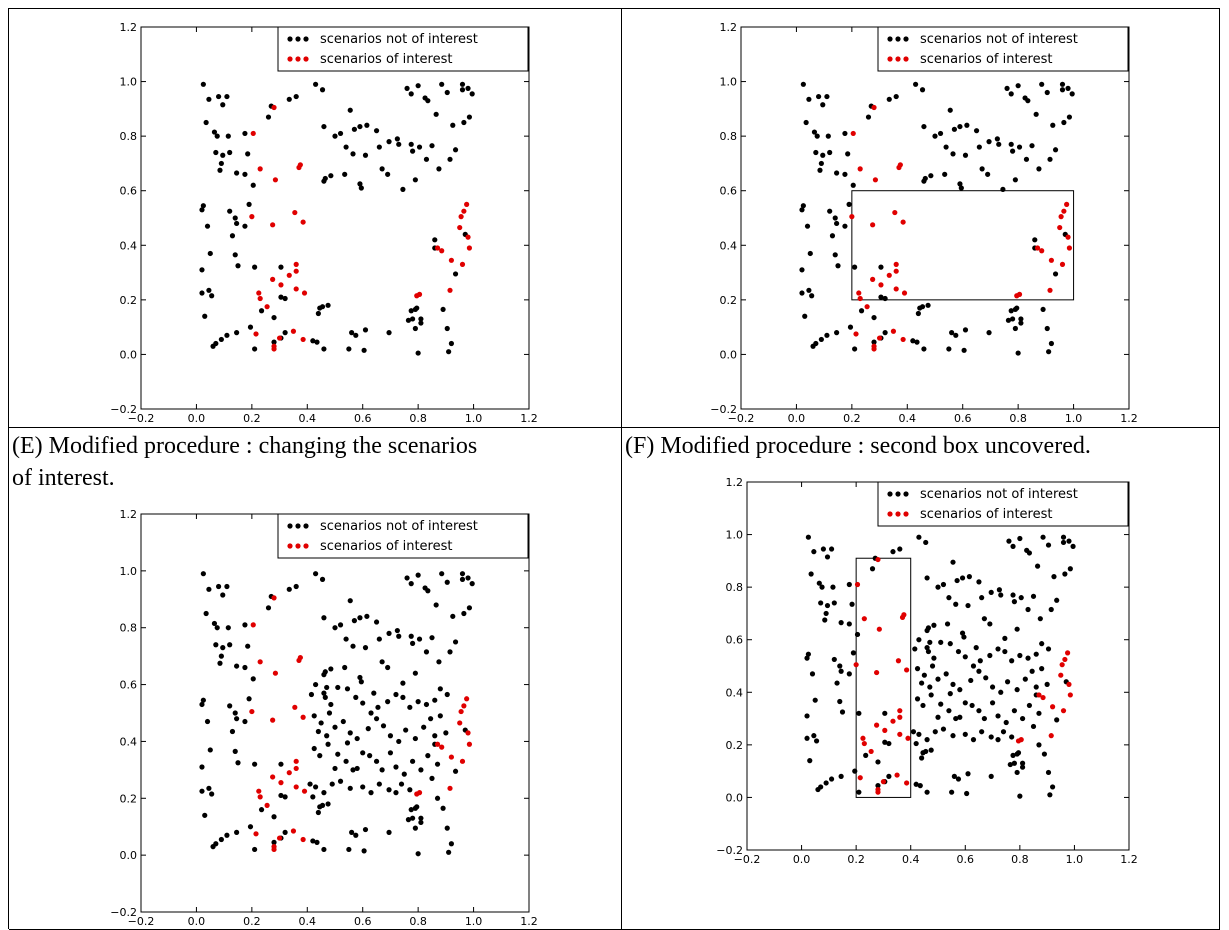  Describe the element at coordinates (741, 417) in the screenshot. I see `x-tick-label: −0.2` at that location.